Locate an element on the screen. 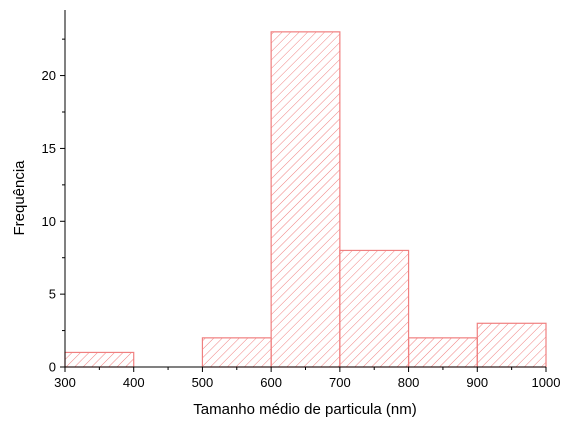 The width and height of the screenshot is (566, 423). x-tick-label: 700 is located at coordinates (340, 382).